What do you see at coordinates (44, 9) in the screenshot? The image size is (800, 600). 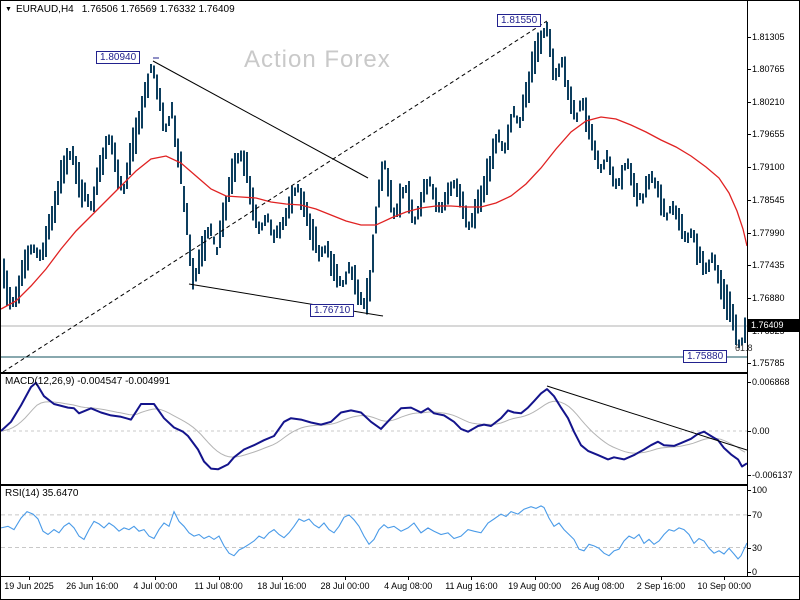 I see `symbol-period: EURAUD,H4` at bounding box center [44, 9].